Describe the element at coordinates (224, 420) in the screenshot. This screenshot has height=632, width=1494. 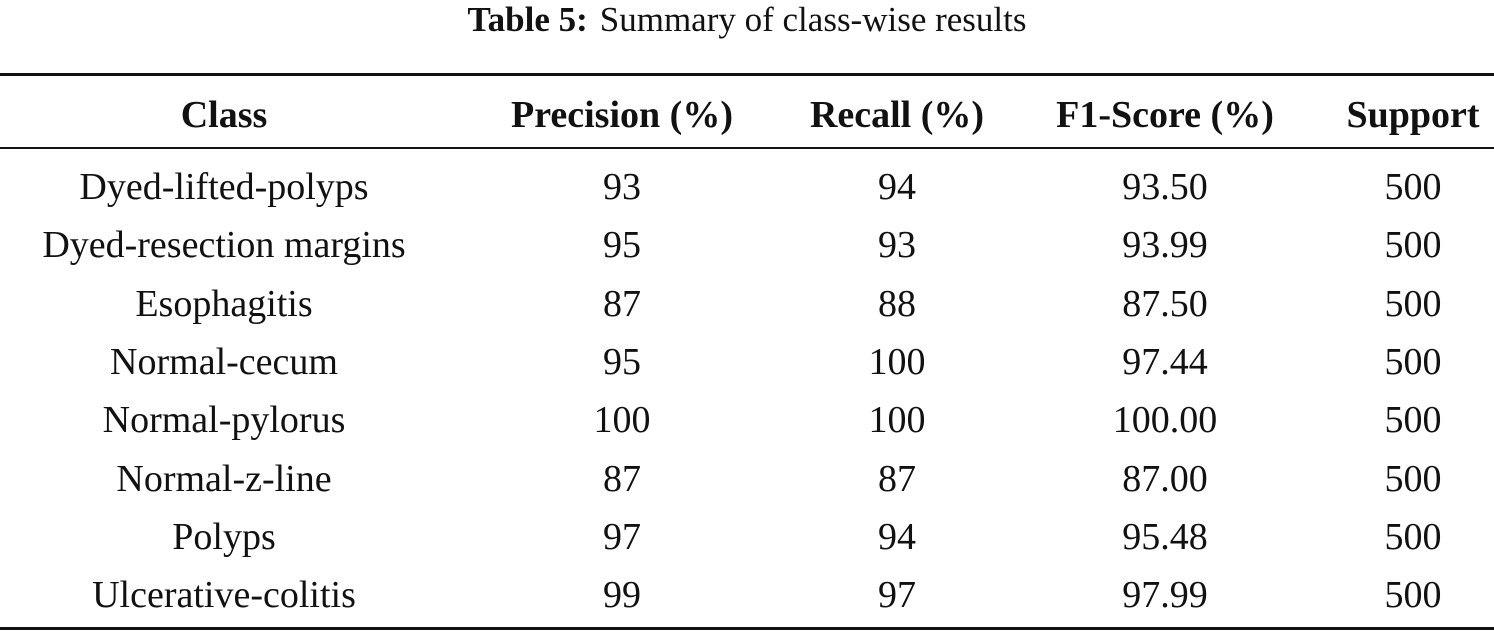
I see `class-cell: Normal-pylorus` at that location.